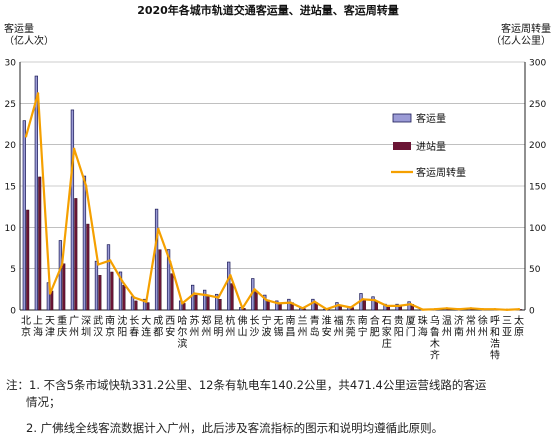 The width and height of the screenshot is (554, 441). Describe the element at coordinates (62, 326) in the screenshot. I see `category-label: 重庆` at that location.